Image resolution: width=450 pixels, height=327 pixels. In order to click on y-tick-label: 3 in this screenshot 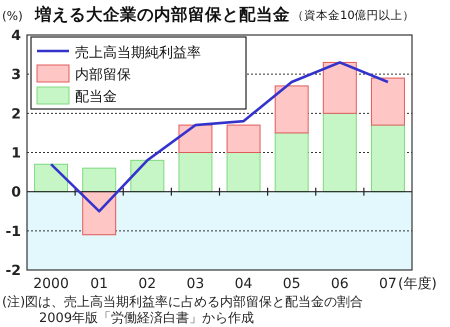, I will do `click(16, 75)`.